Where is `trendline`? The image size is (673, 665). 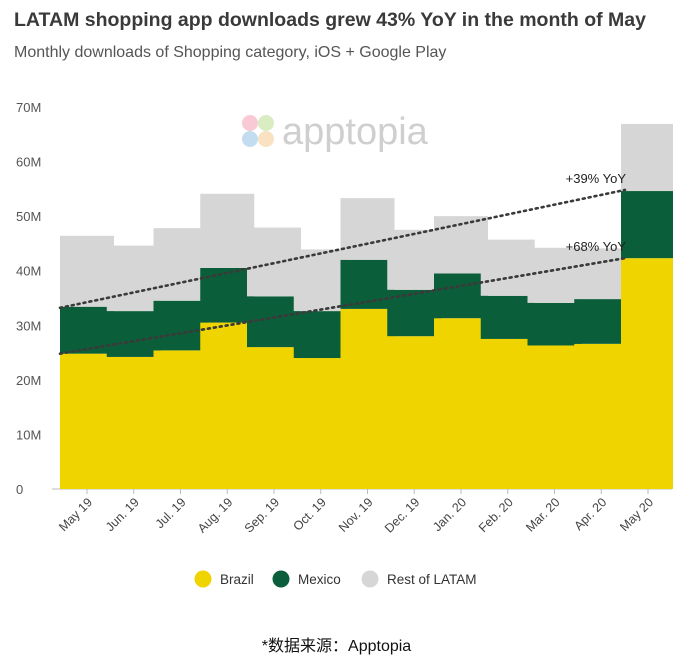
trendline is located at coordinates (342, 305).